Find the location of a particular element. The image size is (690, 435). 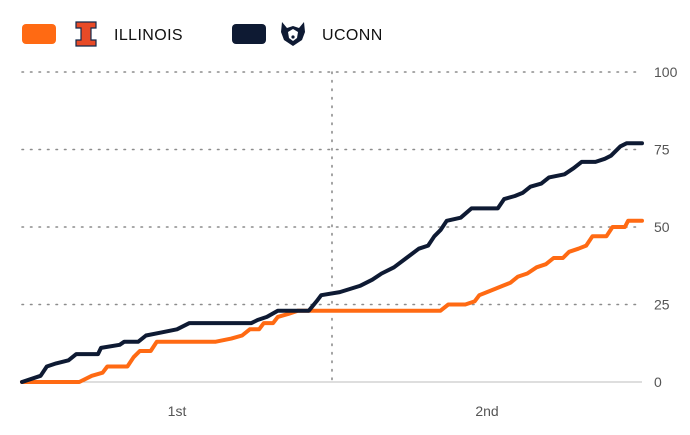

uconn-color-swatch is located at coordinates (249, 34).